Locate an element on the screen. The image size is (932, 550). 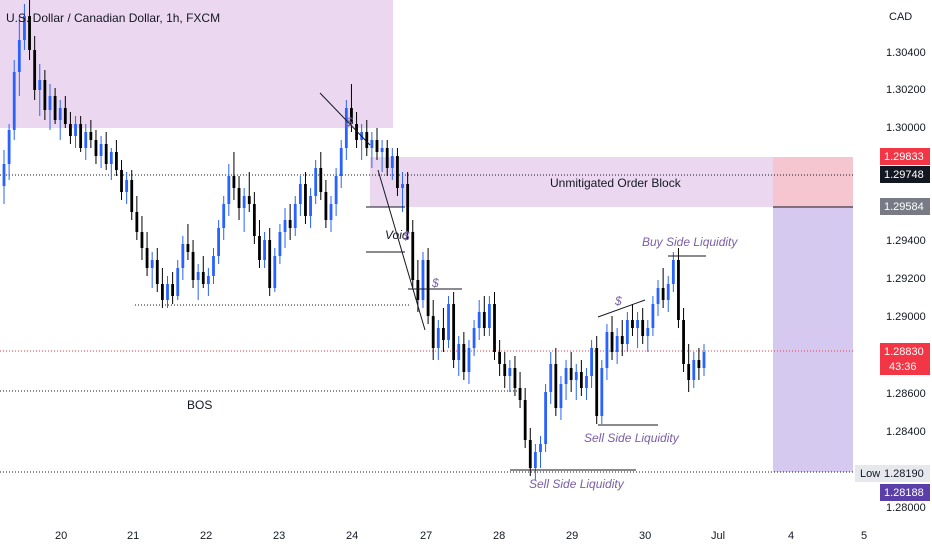
badge-countdown: 43:36 is located at coordinates (903, 367).